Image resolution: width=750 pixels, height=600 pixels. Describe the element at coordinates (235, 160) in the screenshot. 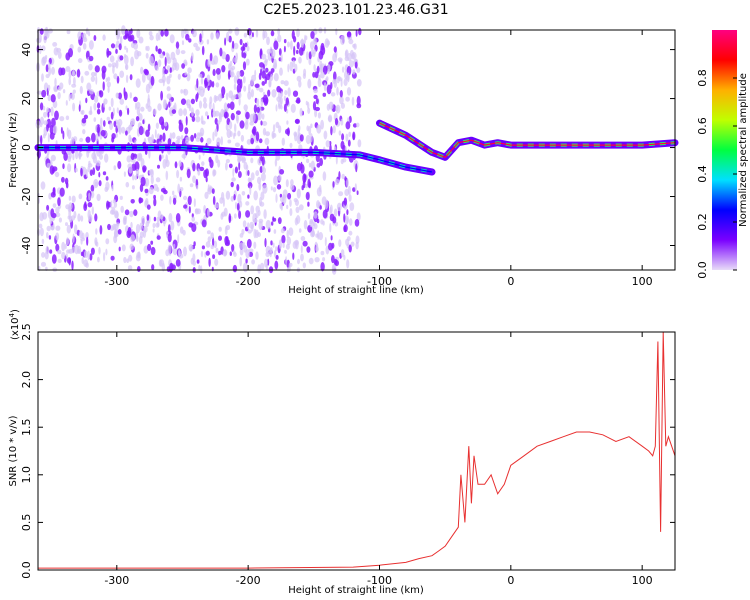

I see `trace-line` at that location.